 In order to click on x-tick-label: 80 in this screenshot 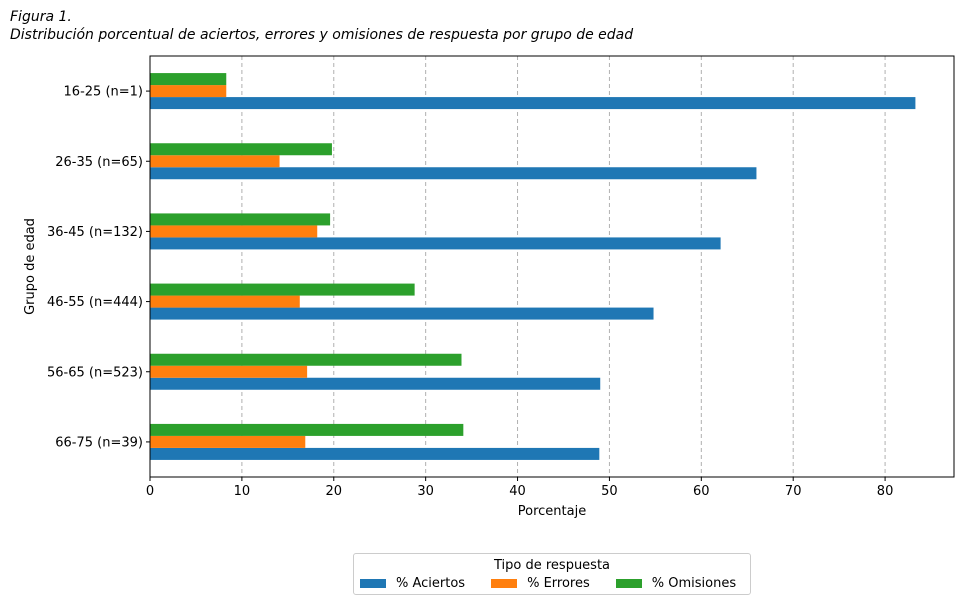, I will do `click(885, 491)`.